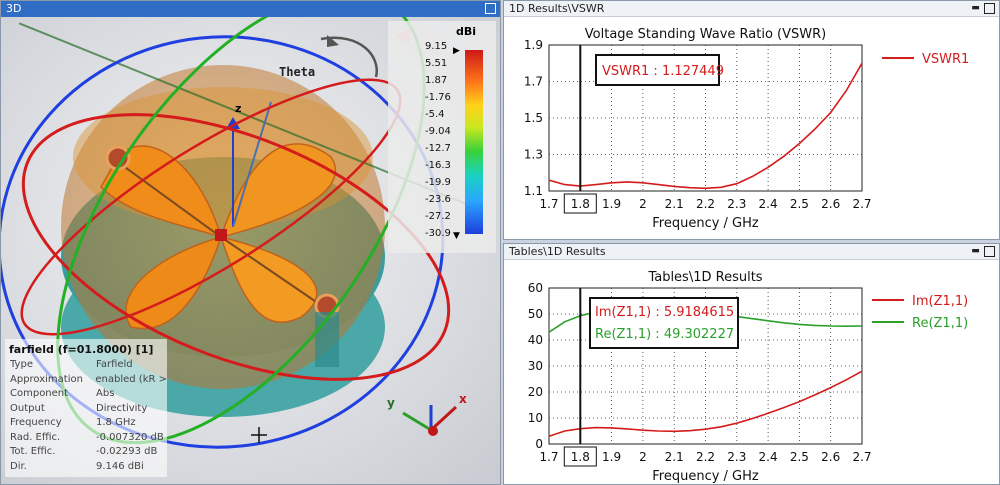 The height and width of the screenshot is (485, 1000). I want to click on farfield-info-value: -0.007320 dB, so click(130, 437).